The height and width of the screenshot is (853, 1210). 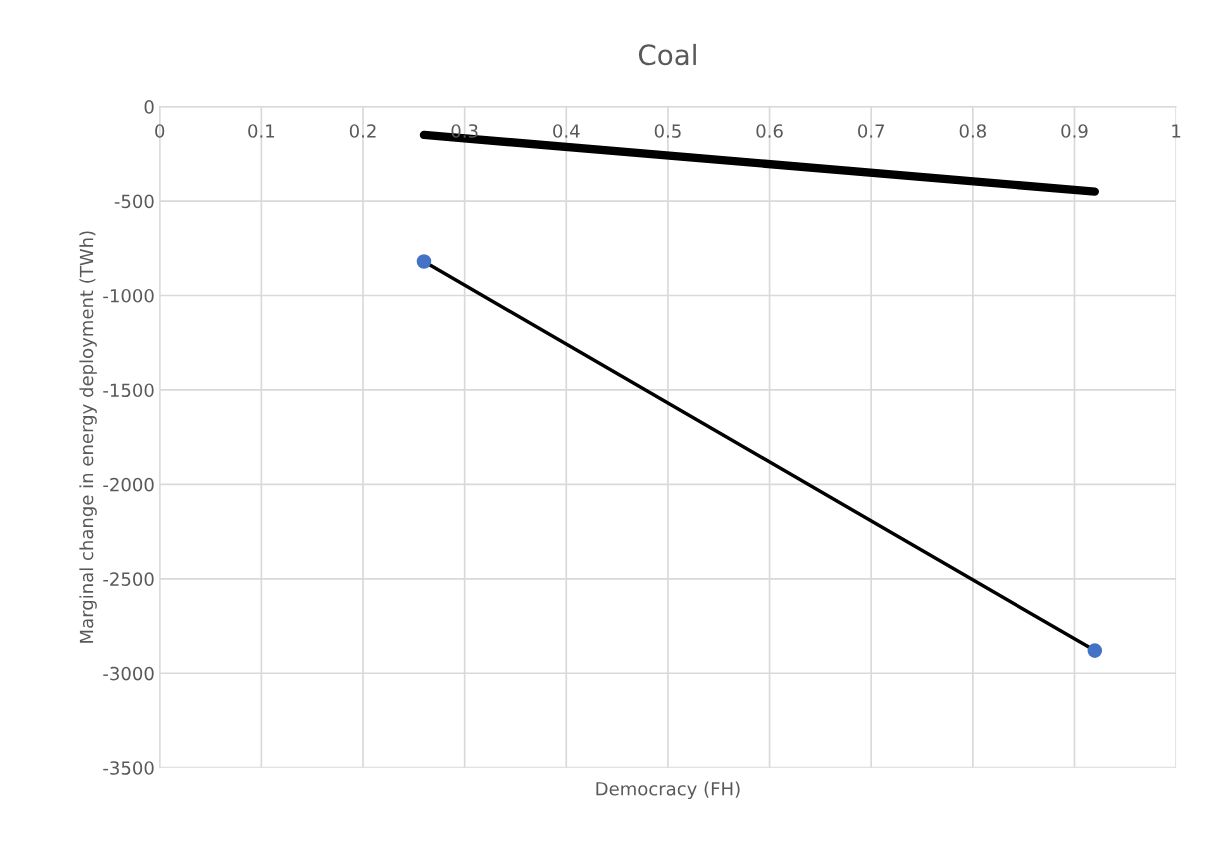 I want to click on x-axis-title: Democracy (FH), so click(x=668, y=790).